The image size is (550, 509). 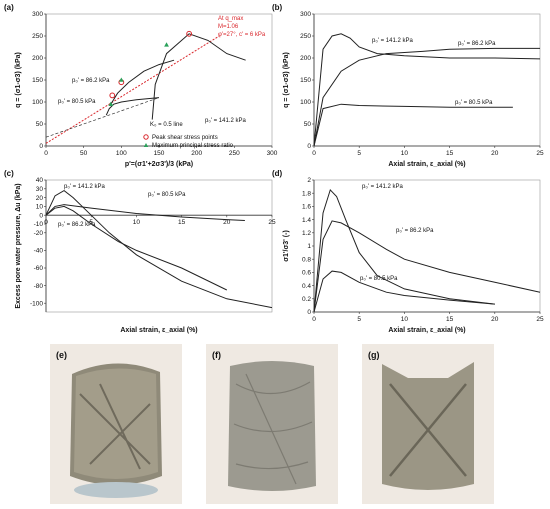 I want to click on curve-label-c3: p₀' = 86.2 kPa, so click(x=77, y=225).